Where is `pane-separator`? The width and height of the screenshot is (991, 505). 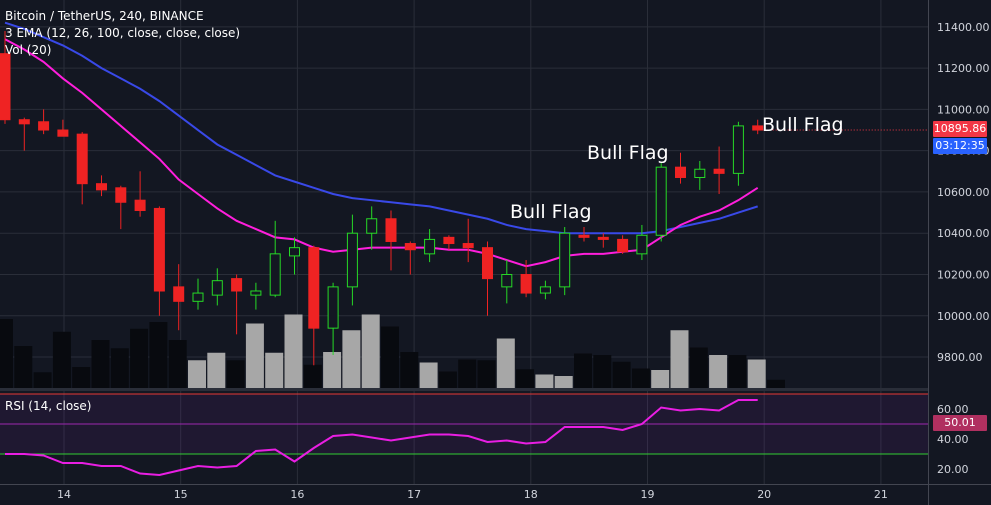 pane-separator is located at coordinates (464, 389).